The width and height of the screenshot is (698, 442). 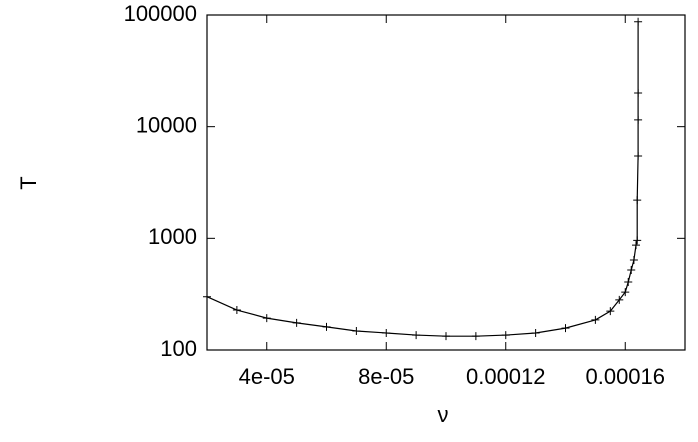 What do you see at coordinates (267, 376) in the screenshot?
I see `x-tick-label: 4e-05` at bounding box center [267, 376].